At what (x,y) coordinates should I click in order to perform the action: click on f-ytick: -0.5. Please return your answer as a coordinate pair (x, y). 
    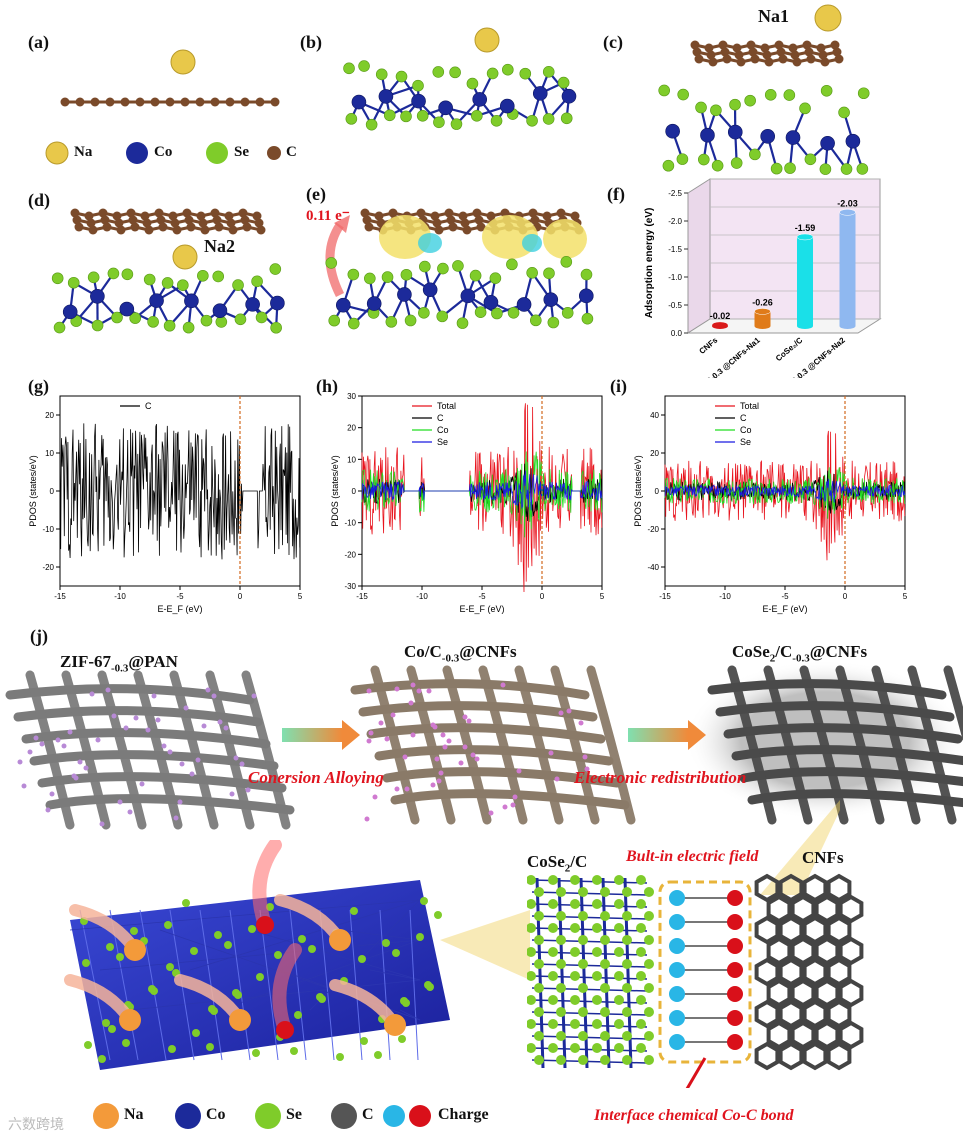
    Looking at the image, I should click on (675, 305).